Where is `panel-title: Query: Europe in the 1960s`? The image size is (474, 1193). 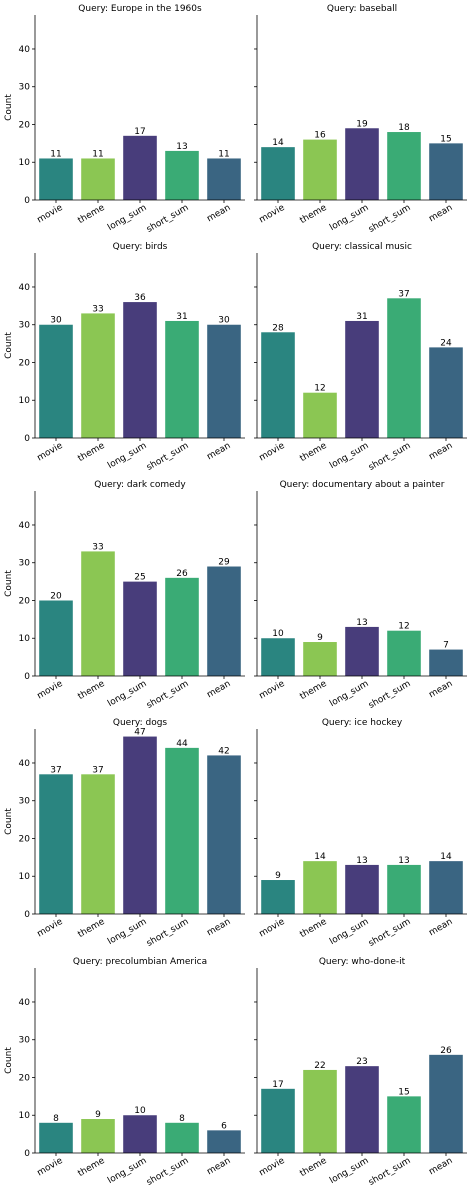 panel-title: Query: Europe in the 1960s is located at coordinates (140, 9).